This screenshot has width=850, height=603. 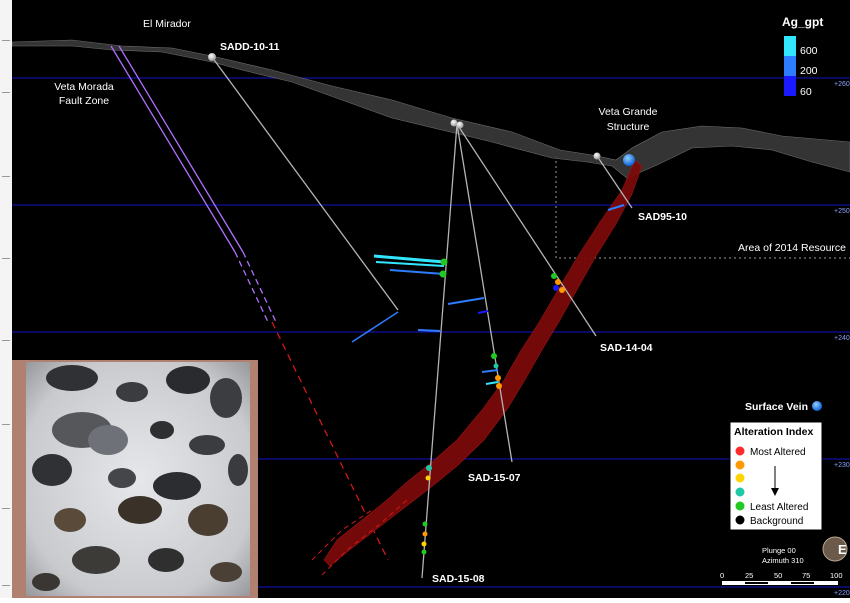 I want to click on scale-tick-label: 100, so click(x=836, y=575).